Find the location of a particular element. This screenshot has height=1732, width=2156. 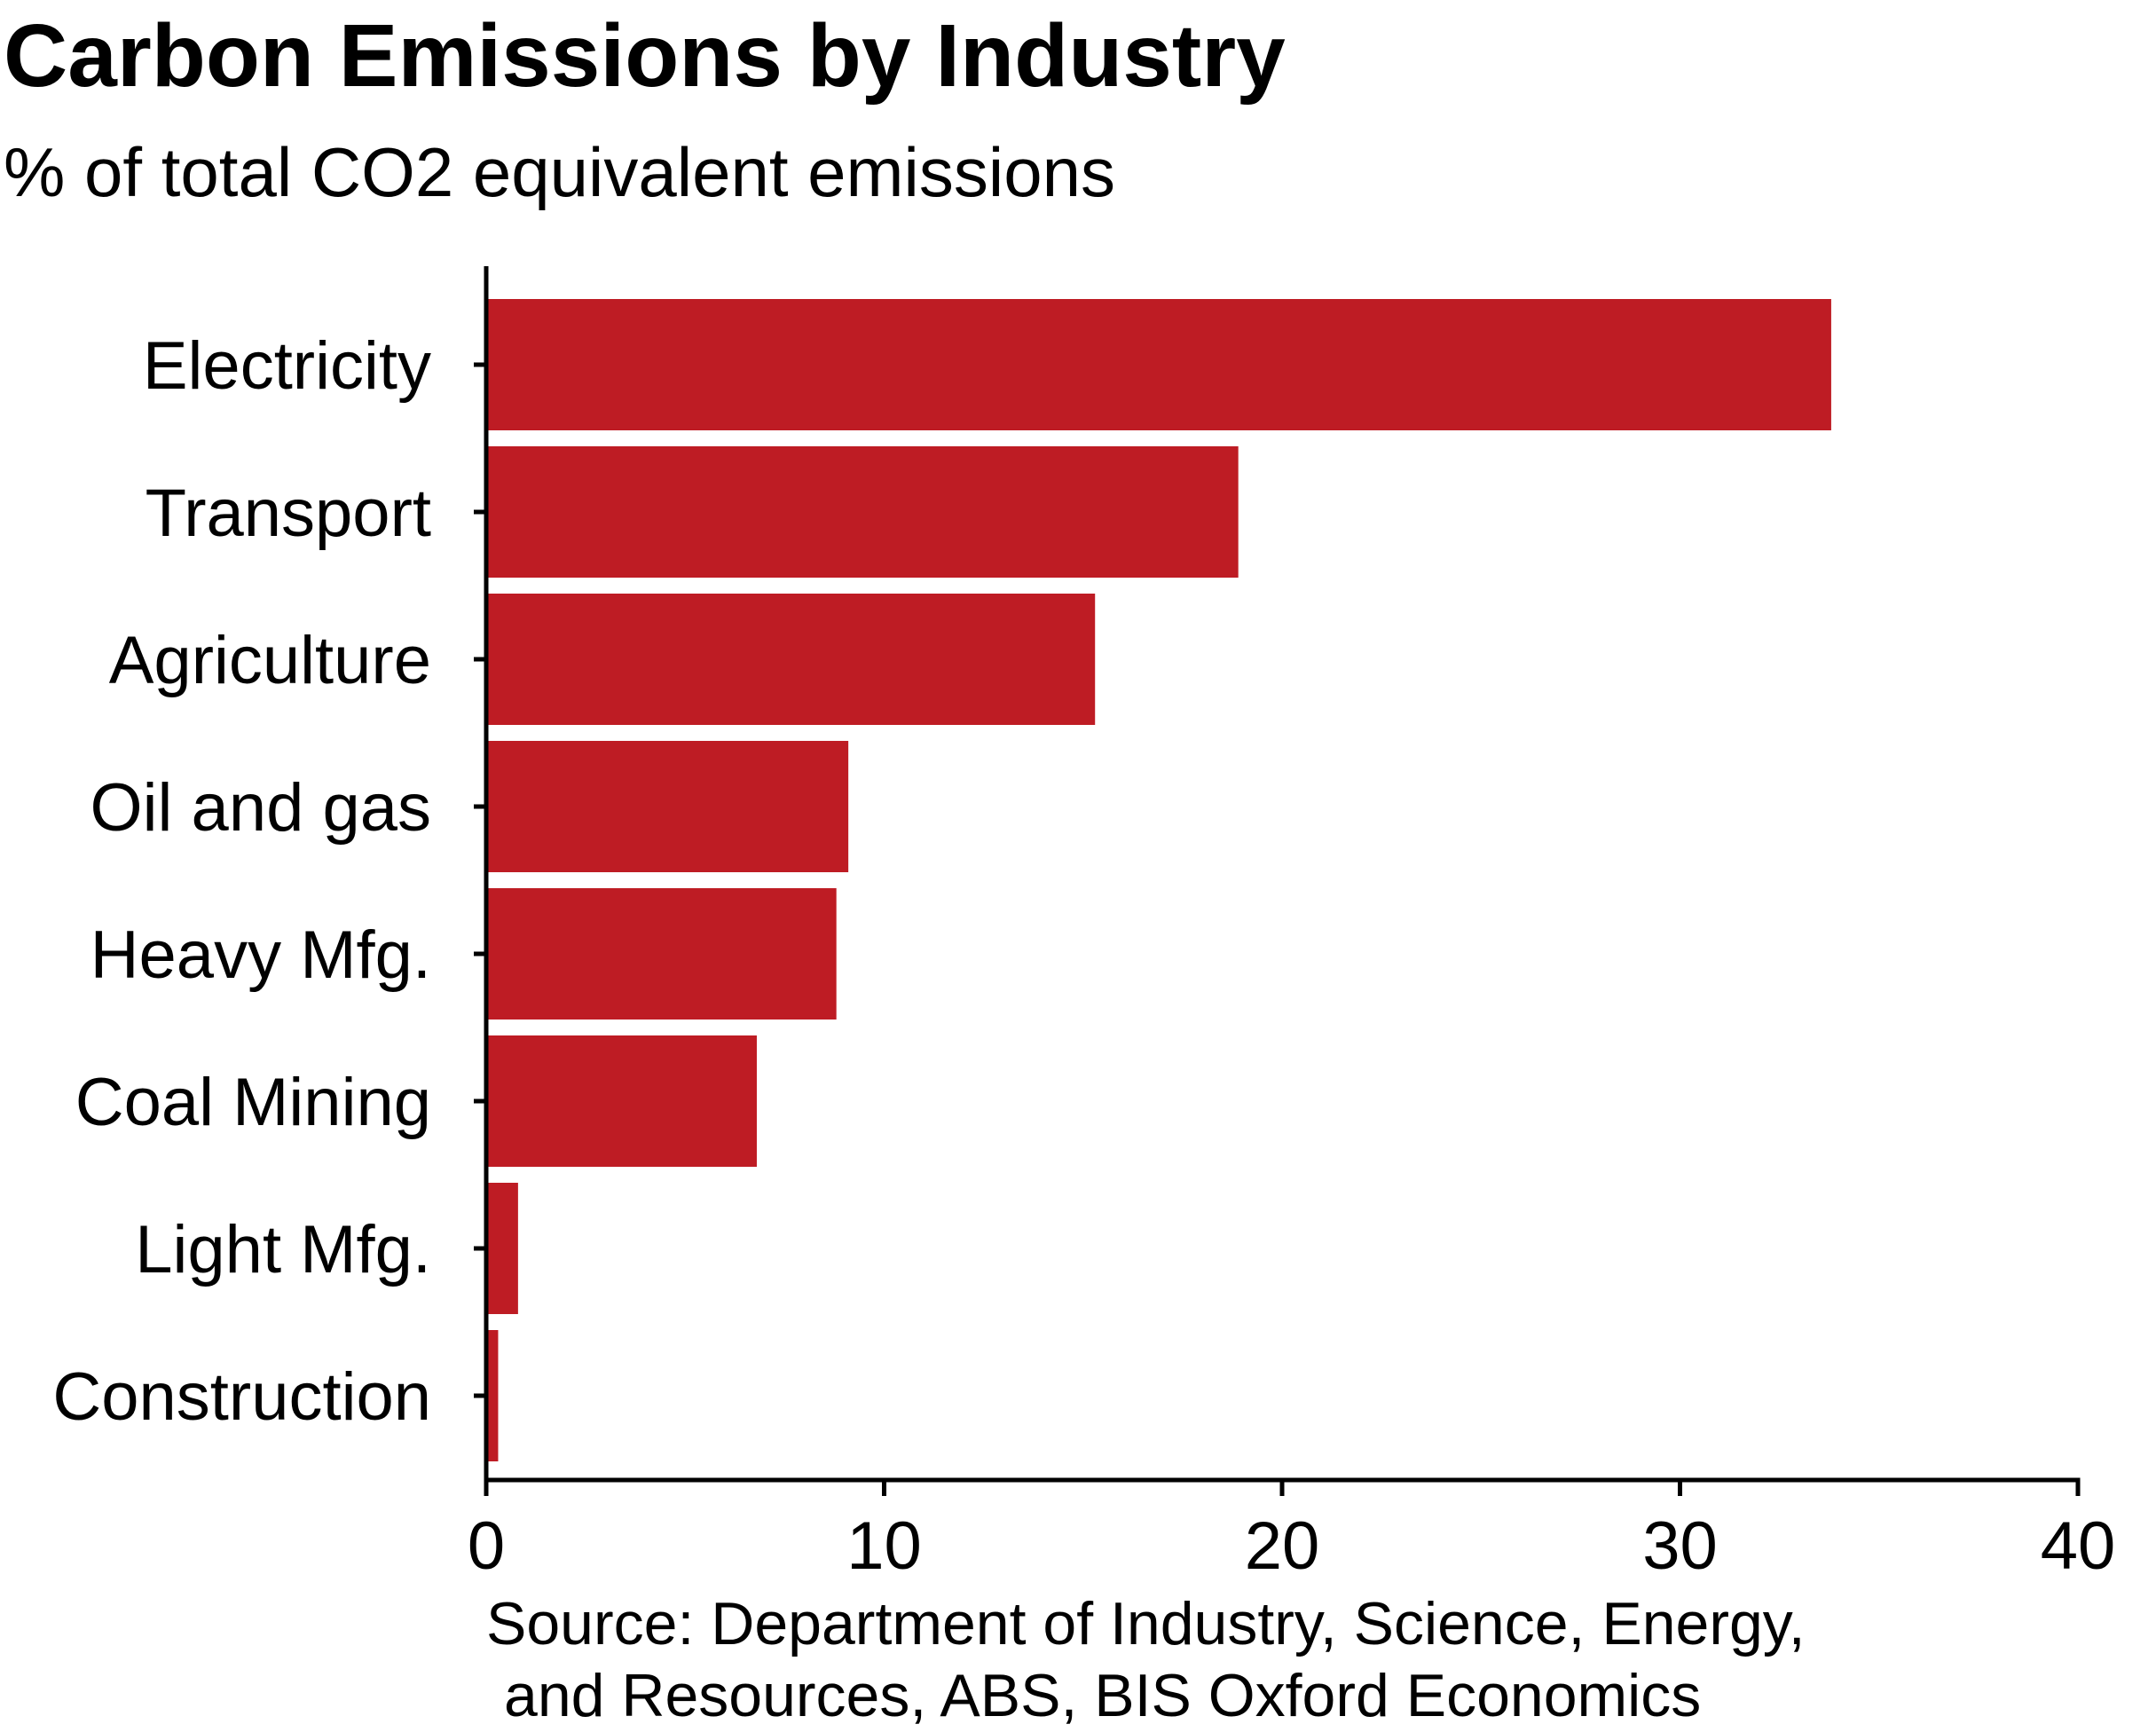

chart-subtitle: % of total CO2 equivalent emissions is located at coordinates (559, 172).